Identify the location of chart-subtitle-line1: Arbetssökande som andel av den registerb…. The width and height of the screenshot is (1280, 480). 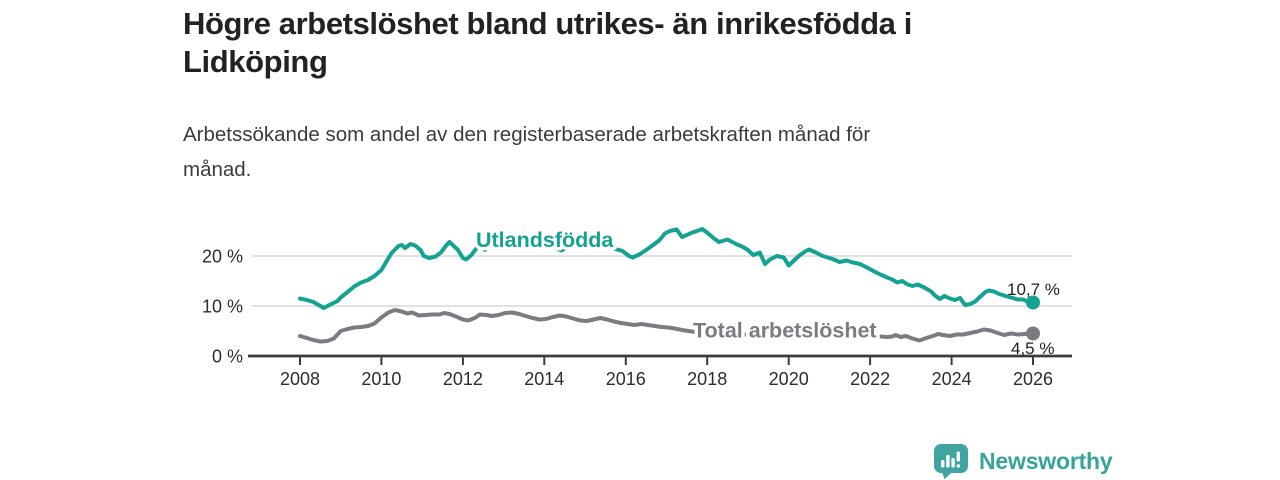
(527, 134).